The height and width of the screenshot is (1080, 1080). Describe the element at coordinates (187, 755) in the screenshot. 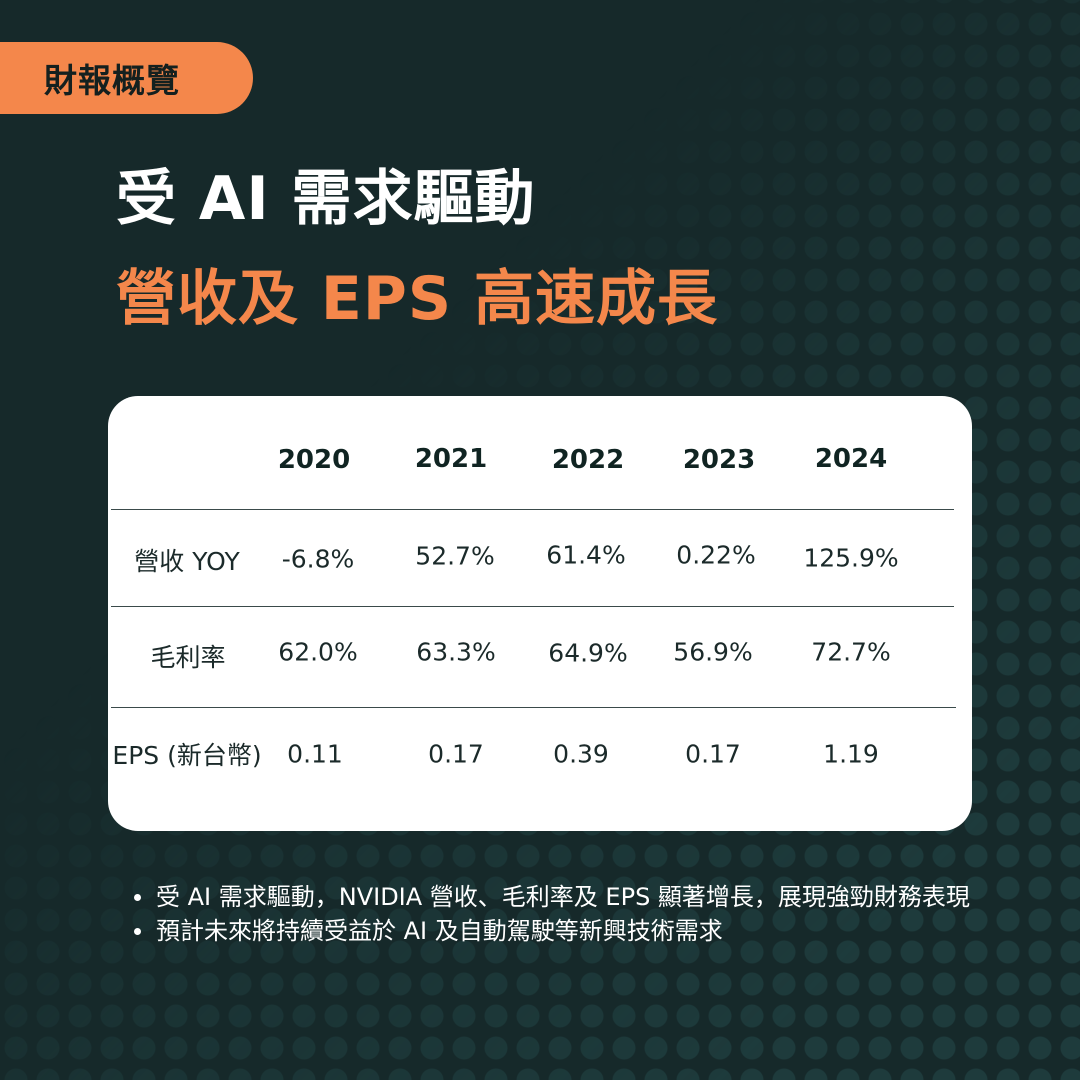

I see `row-label-eps: EPS (新台幣)` at that location.